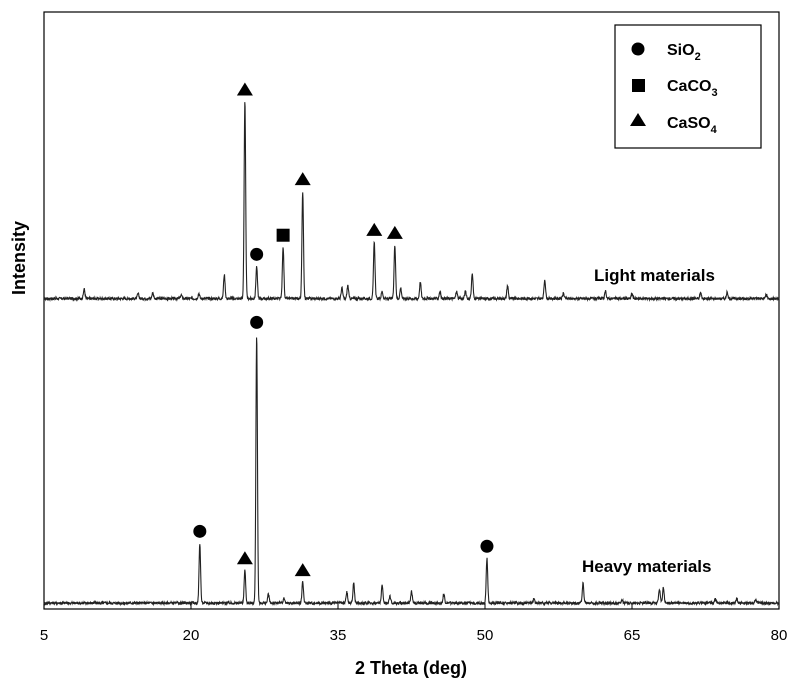 Image resolution: width=794 pixels, height=687 pixels. I want to click on legend-label-caso4: CaSO4, so click(692, 125).